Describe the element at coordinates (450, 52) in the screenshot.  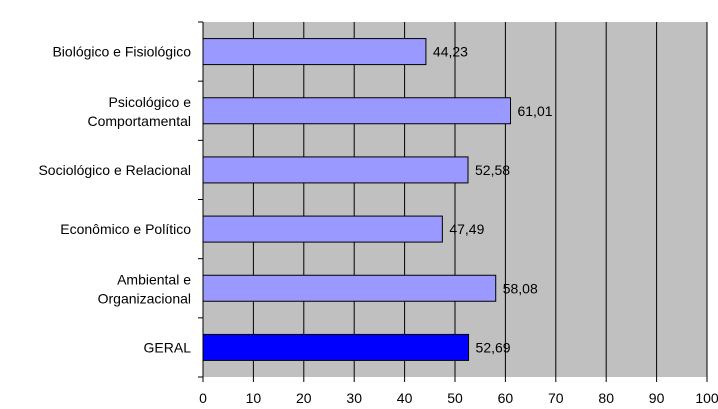
I see `value-label: 44,23` at that location.